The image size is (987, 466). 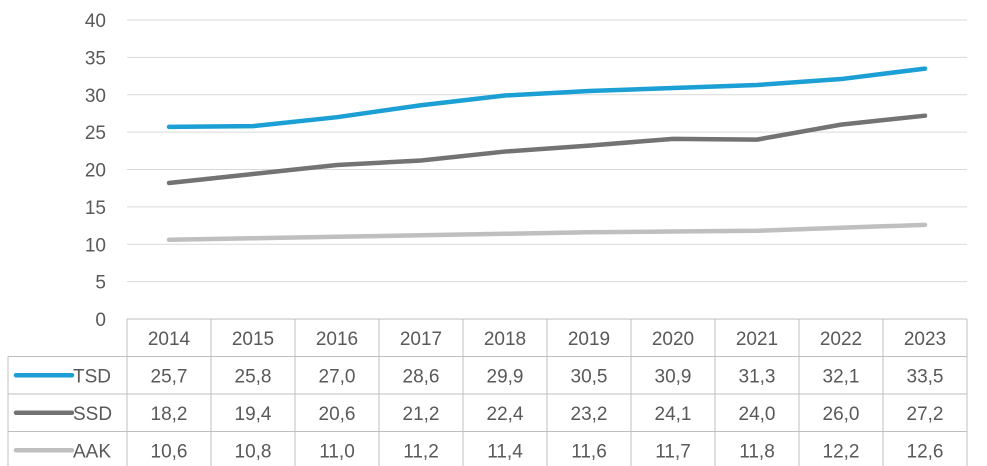 What do you see at coordinates (92, 376) in the screenshot?
I see `legend-label: TSD` at bounding box center [92, 376].